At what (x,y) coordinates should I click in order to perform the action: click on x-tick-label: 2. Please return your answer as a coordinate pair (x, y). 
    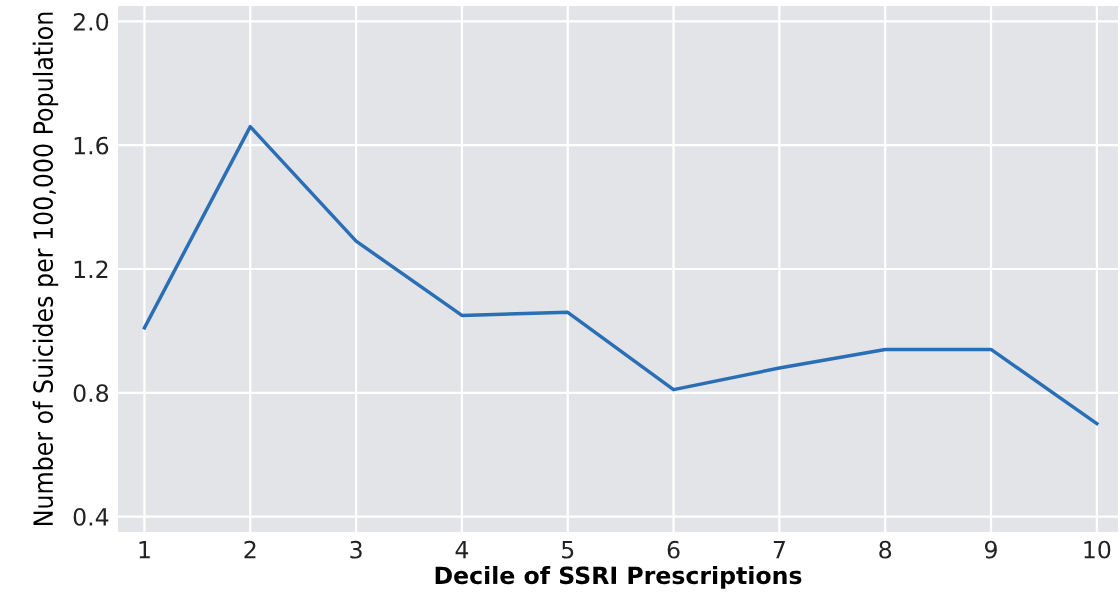
    Looking at the image, I should click on (250, 549).